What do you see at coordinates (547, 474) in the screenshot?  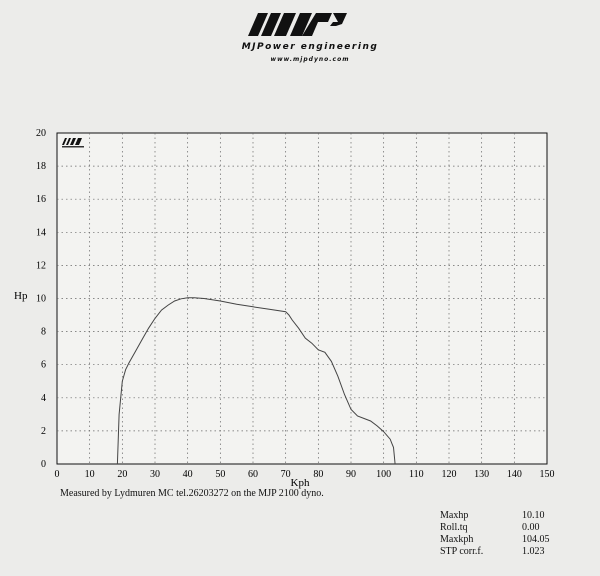 I see `x-tick-label: 150` at bounding box center [547, 474].